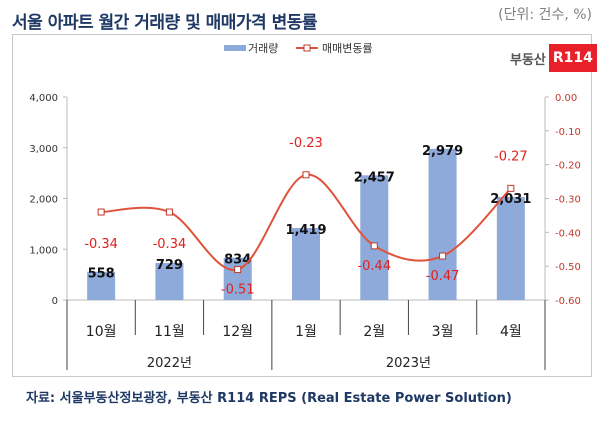  I want to click on right-tick-label: -0.20, so click(568, 166).